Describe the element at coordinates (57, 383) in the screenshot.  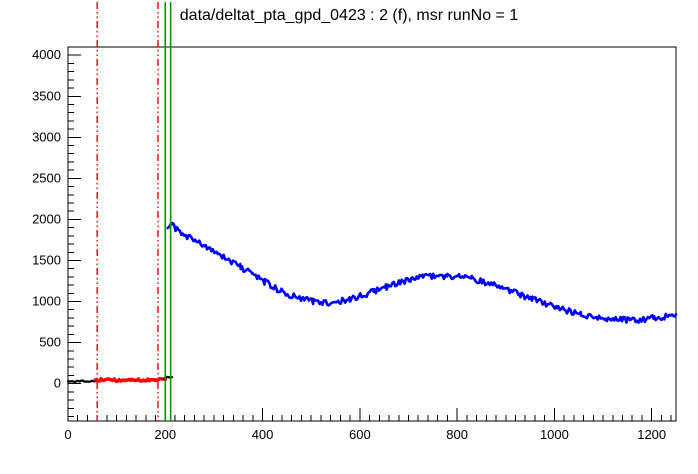
I see `y-tick-label: 0` at that location.